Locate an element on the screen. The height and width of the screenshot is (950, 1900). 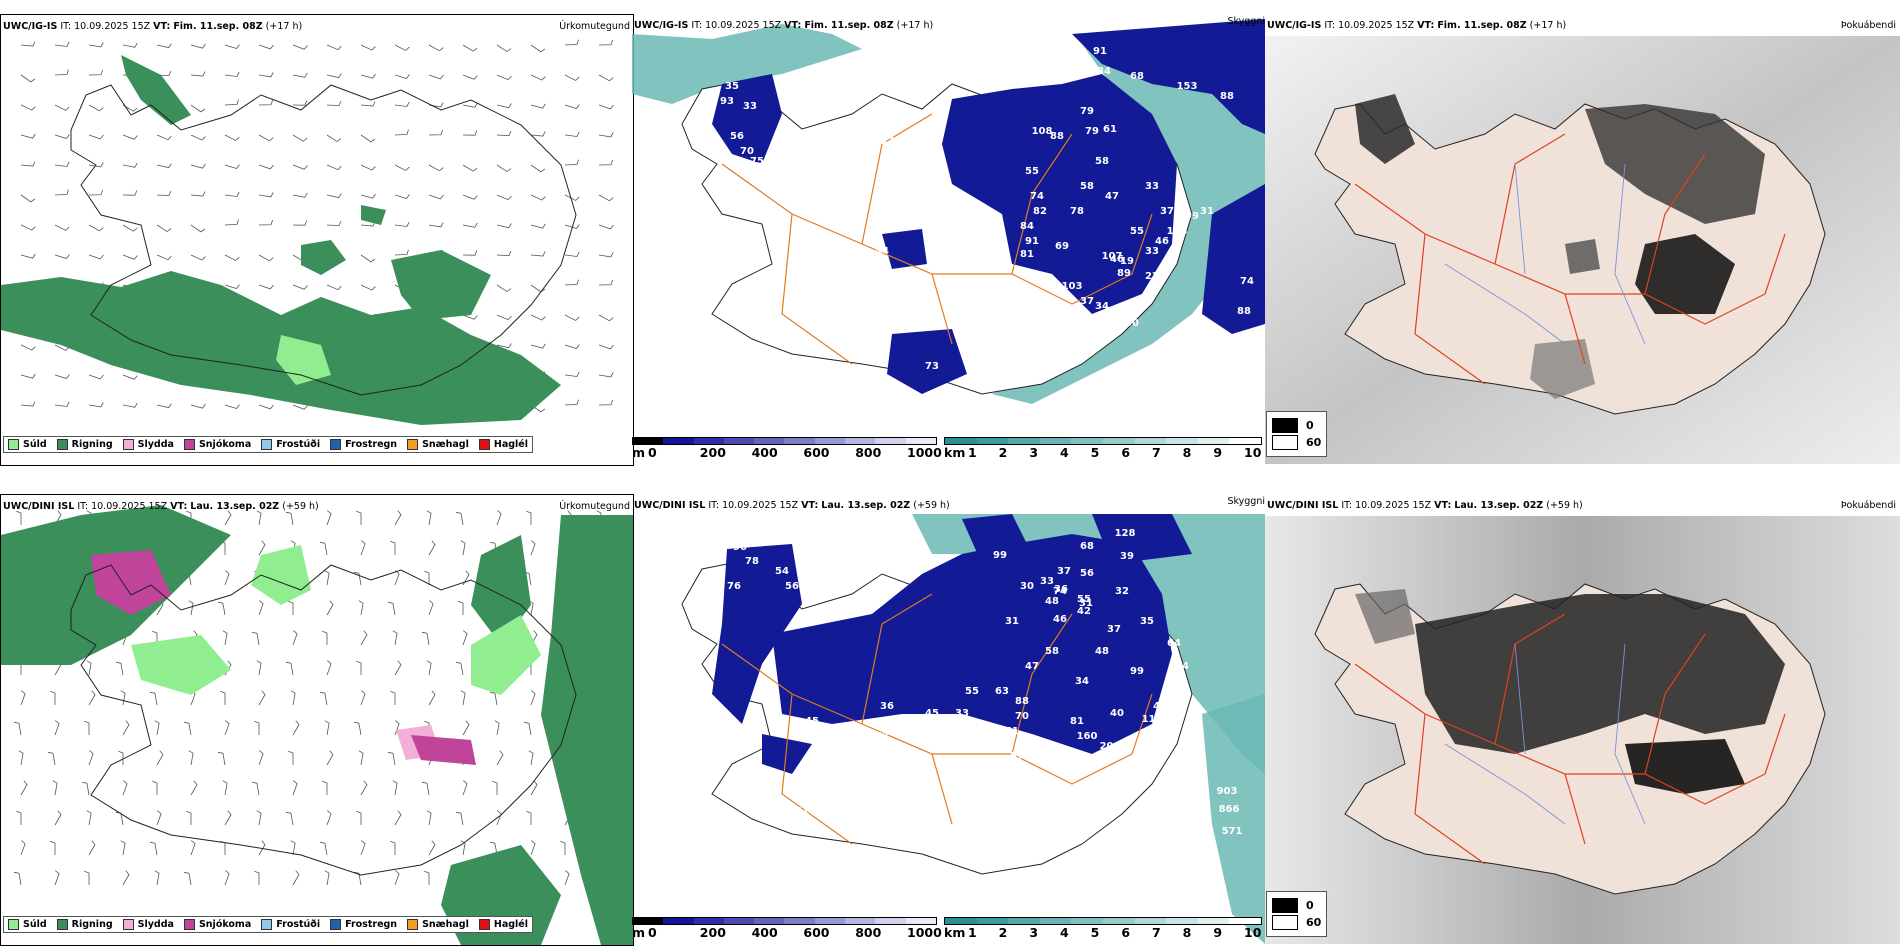
cloud-base-value: 206 is located at coordinates (1110, 746).